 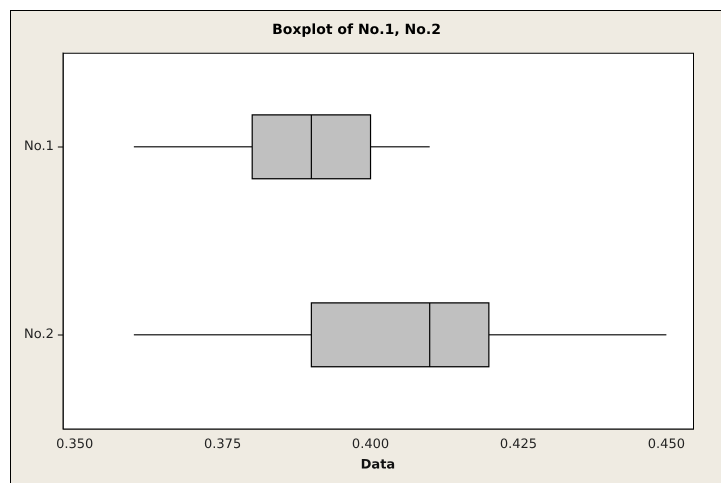 What do you see at coordinates (371, 444) in the screenshot?
I see `x-tick-label: 0.400` at bounding box center [371, 444].